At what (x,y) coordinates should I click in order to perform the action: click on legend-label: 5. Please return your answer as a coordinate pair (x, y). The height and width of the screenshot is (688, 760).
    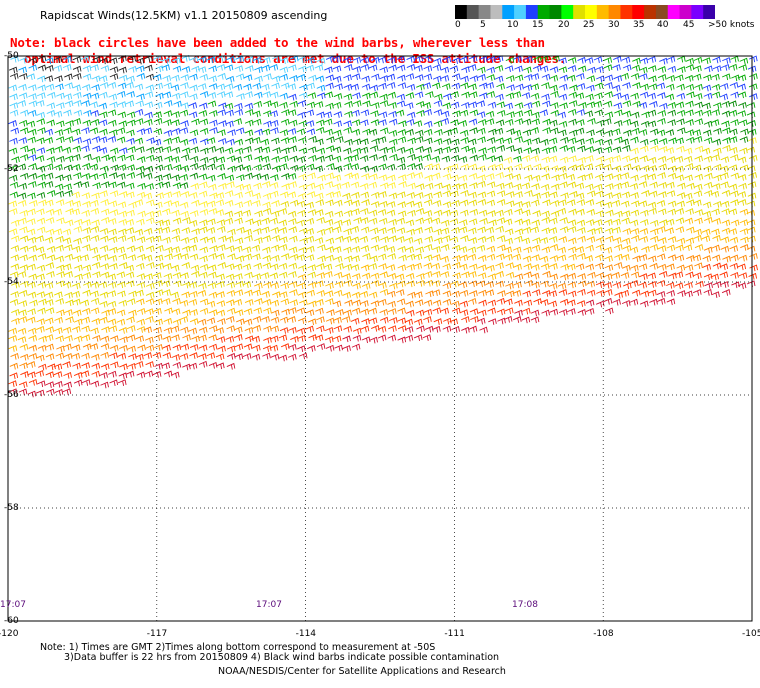
    Looking at the image, I should click on (483, 25).